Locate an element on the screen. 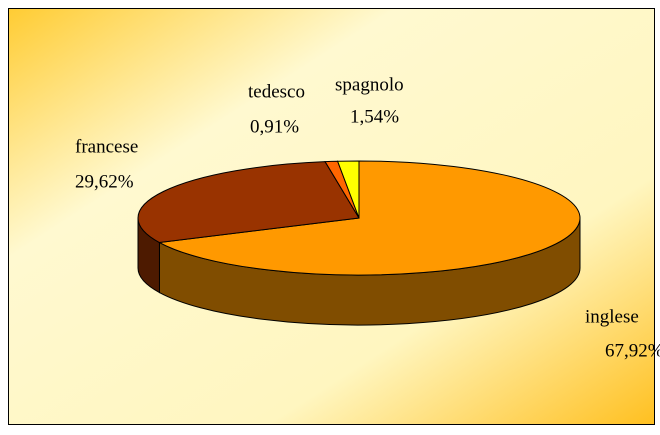 The width and height of the screenshot is (660, 435). slice-label: tedesco is located at coordinates (276, 91).